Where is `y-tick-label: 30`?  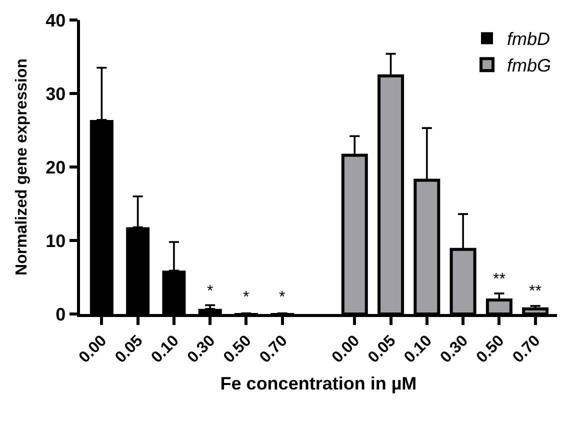
y-tick-label: 30 is located at coordinates (56, 94).